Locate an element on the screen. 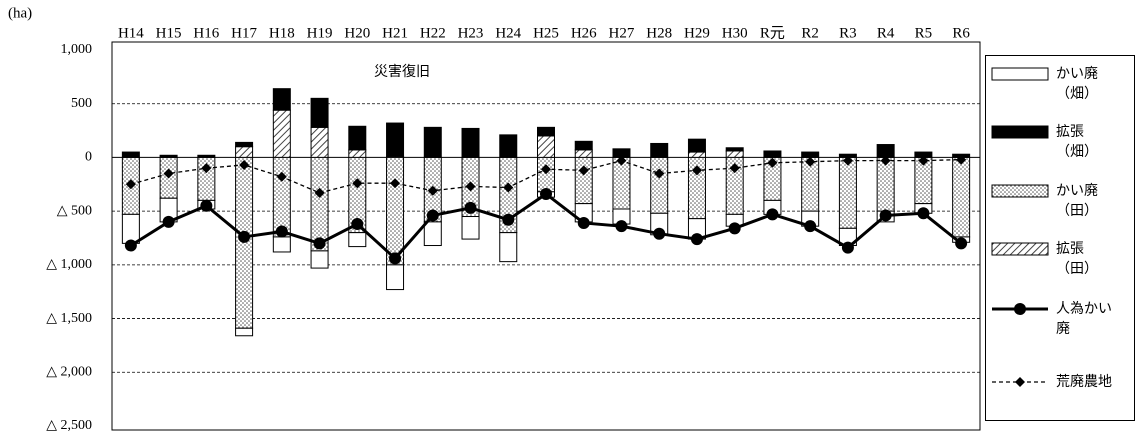 The image size is (1140, 439). annotation: 災害復旧 is located at coordinates (402, 71).